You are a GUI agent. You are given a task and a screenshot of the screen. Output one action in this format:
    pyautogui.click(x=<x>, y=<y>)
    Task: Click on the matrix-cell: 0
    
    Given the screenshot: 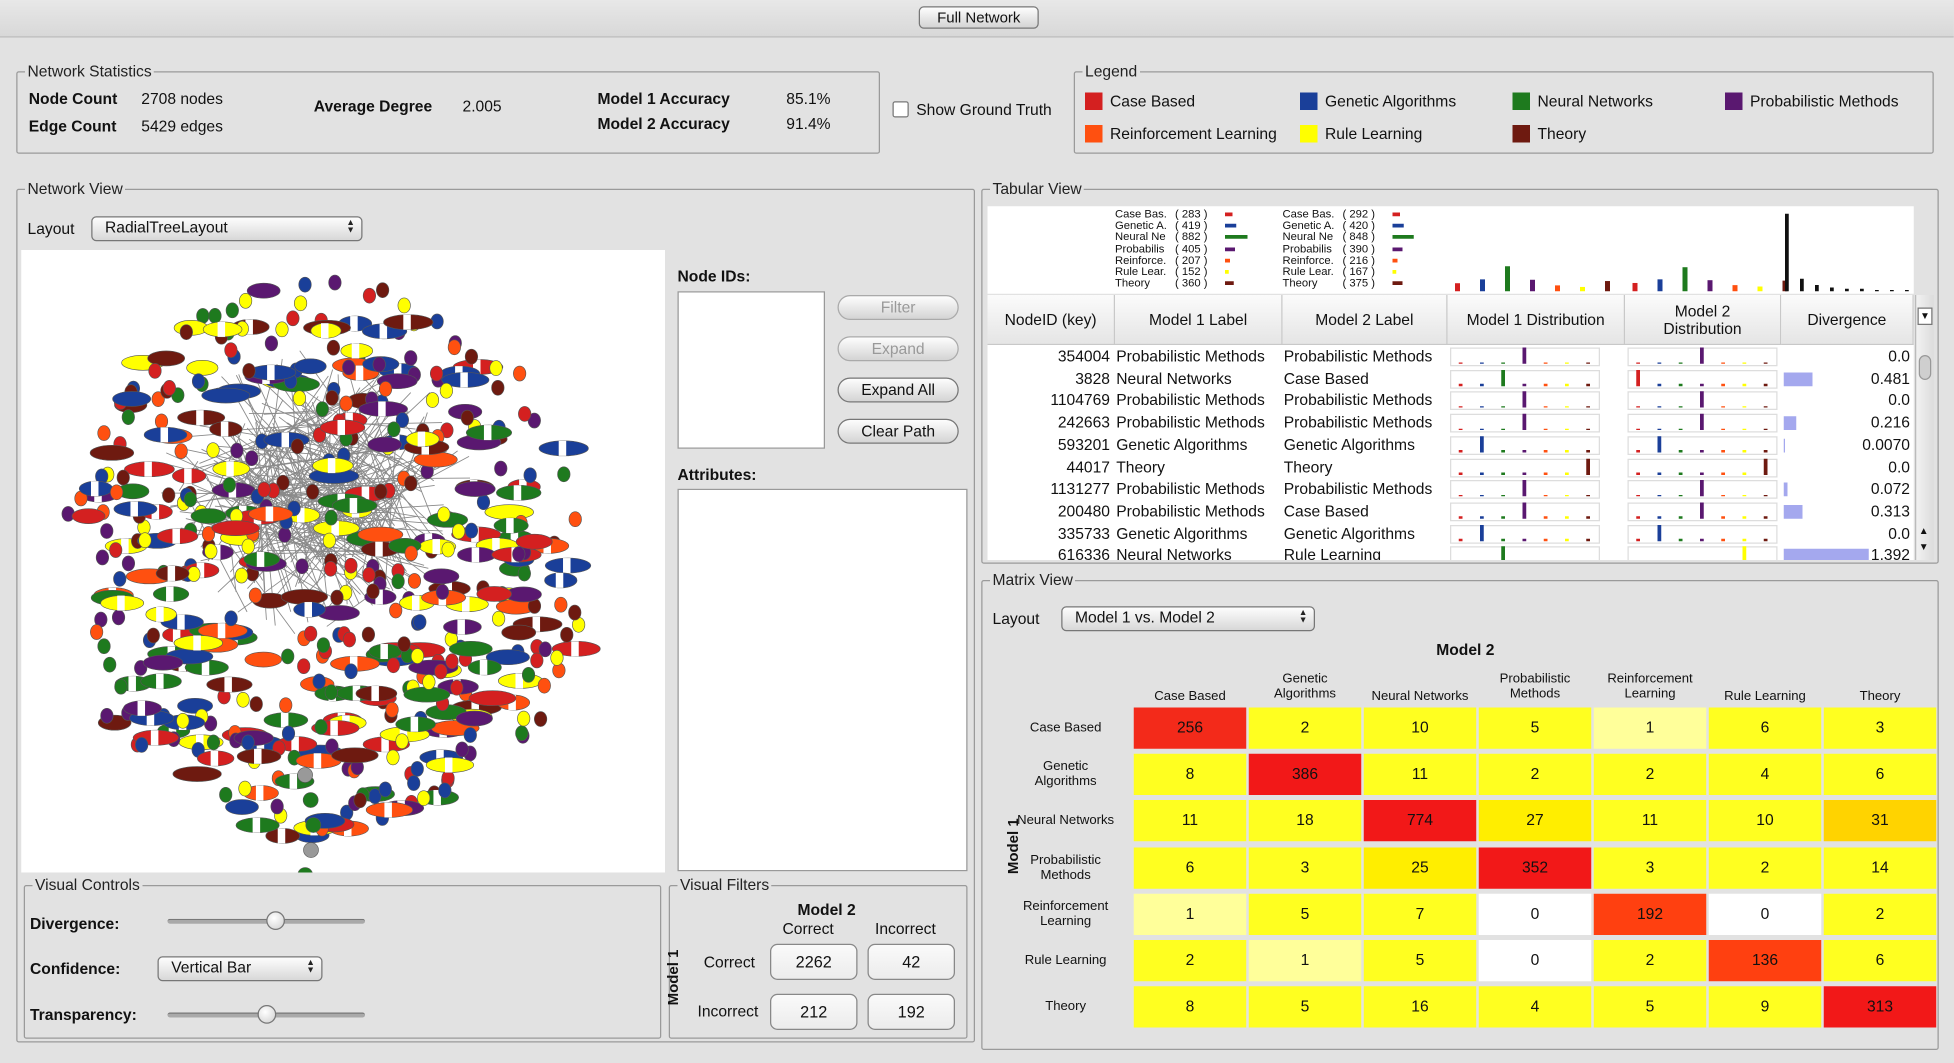 What is the action you would take?
    pyautogui.click(x=1765, y=913)
    